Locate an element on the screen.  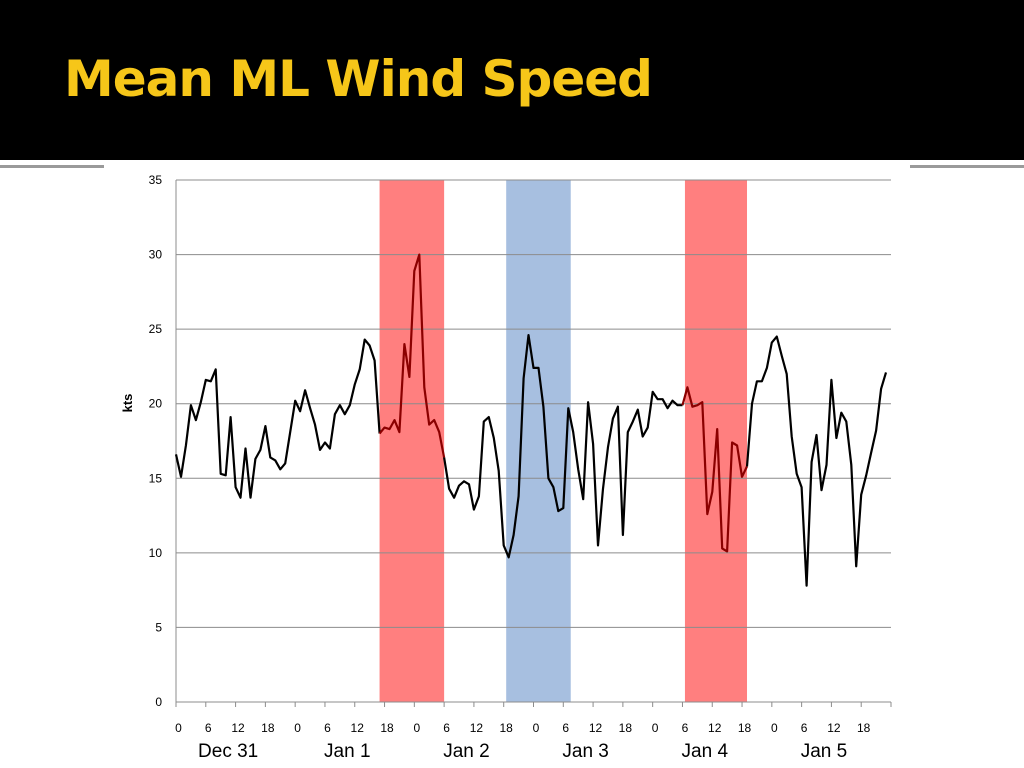
day-label: Jan 3 is located at coordinates (585, 751).